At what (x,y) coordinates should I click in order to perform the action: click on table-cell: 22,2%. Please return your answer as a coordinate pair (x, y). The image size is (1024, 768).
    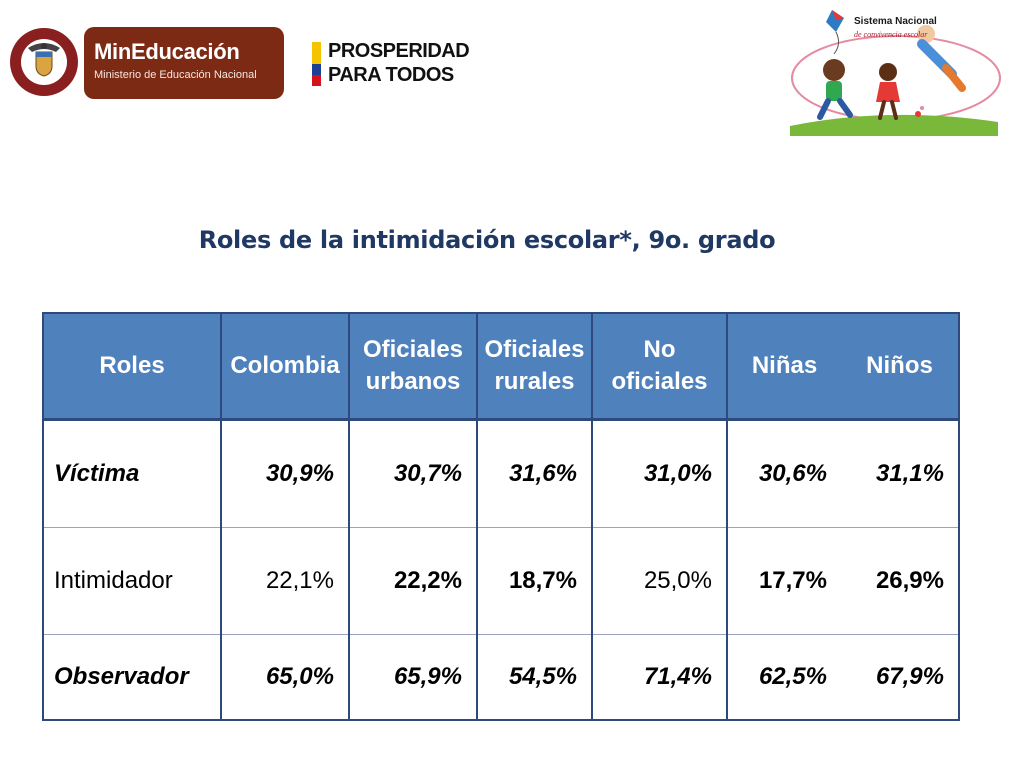
    Looking at the image, I should click on (412, 581).